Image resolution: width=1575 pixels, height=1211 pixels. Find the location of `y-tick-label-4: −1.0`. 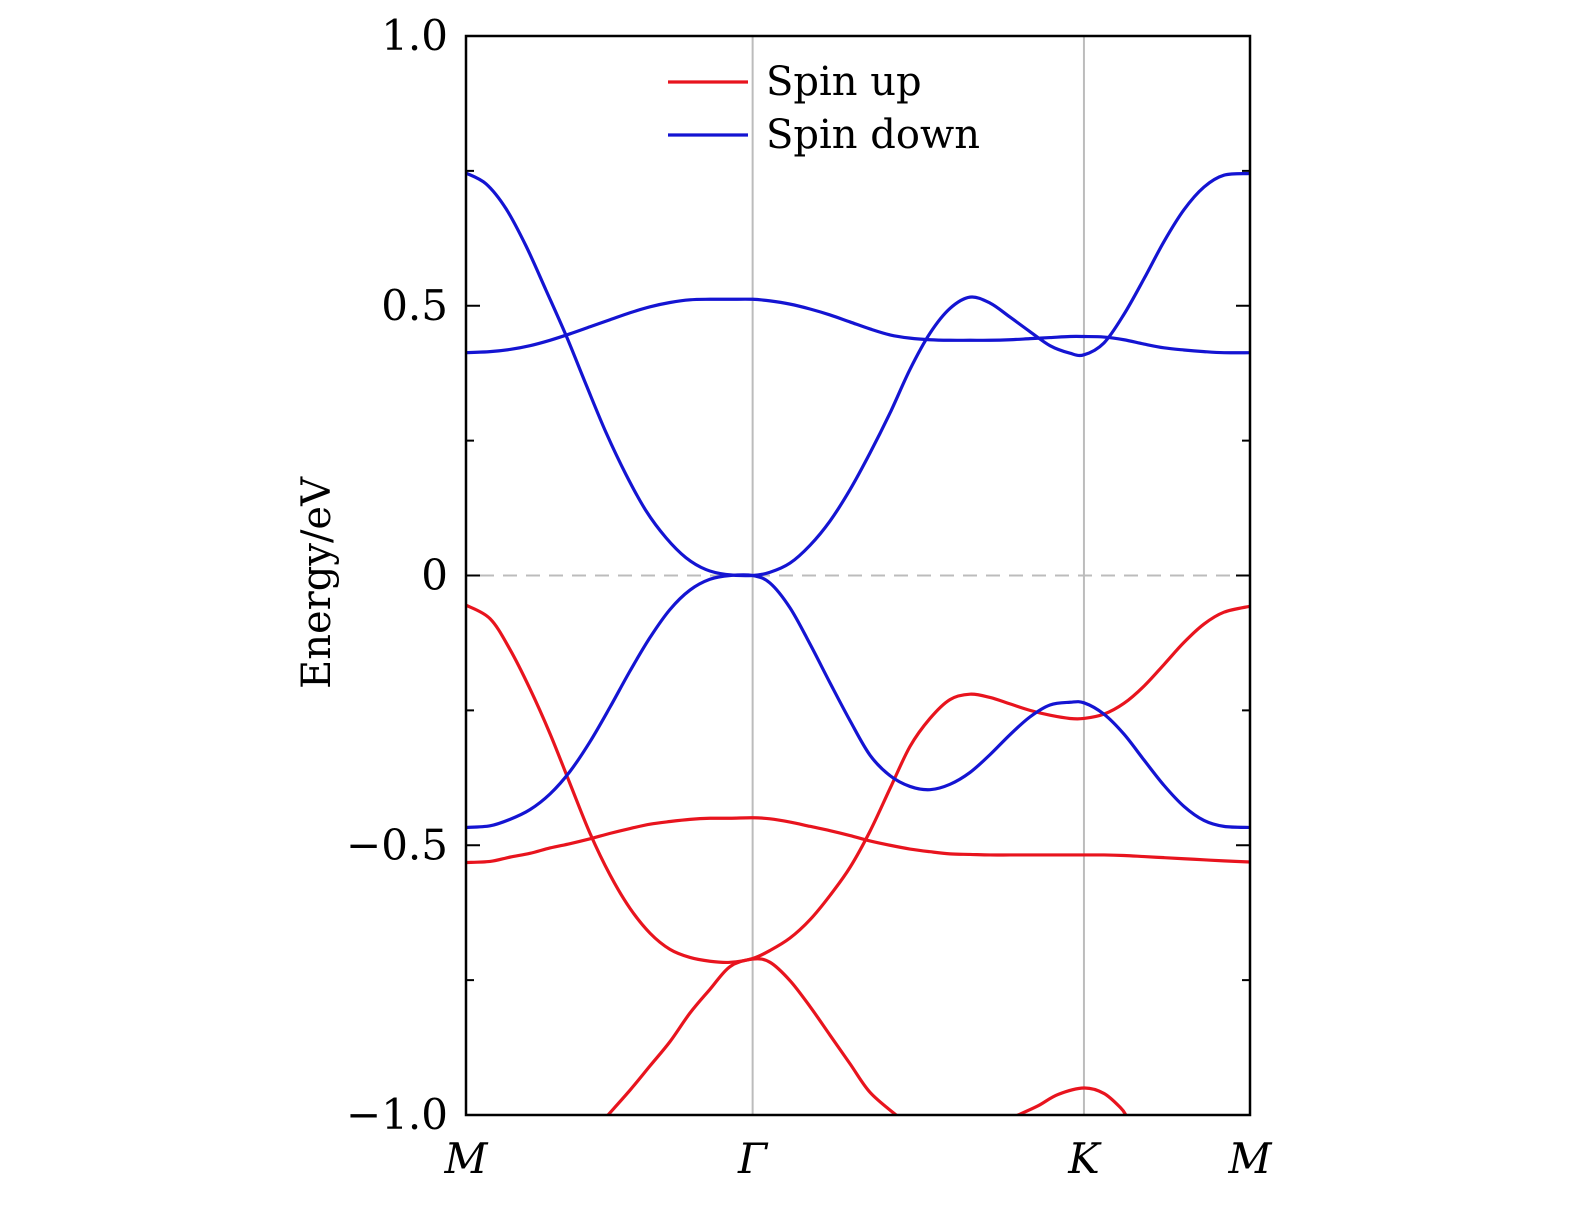

y-tick-label-4: −1.0 is located at coordinates (397, 1114).